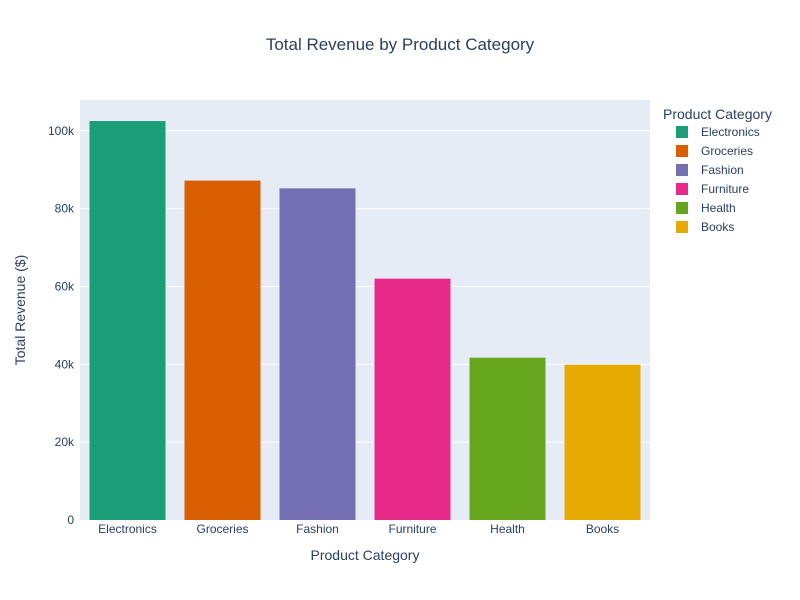 This screenshot has height=600, width=800. What do you see at coordinates (727, 151) in the screenshot?
I see `legend-label: Groceries` at bounding box center [727, 151].